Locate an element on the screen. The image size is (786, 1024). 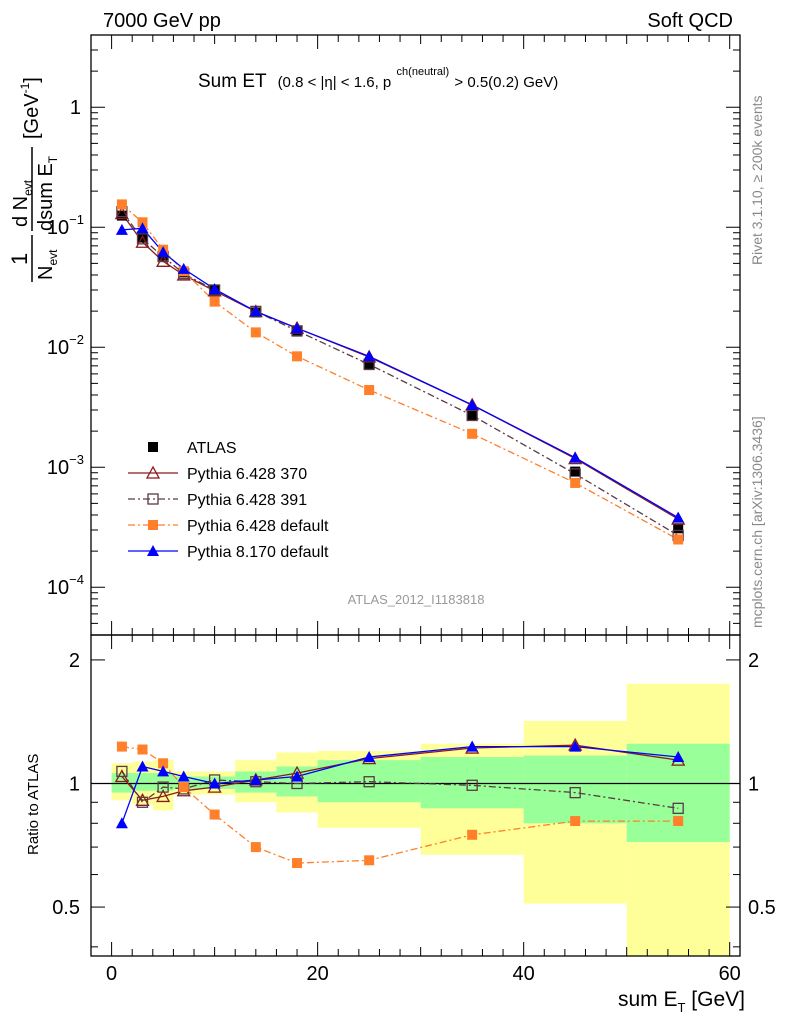
legend-item-py6_default: Pythia 6.428 default is located at coordinates (228, 526).